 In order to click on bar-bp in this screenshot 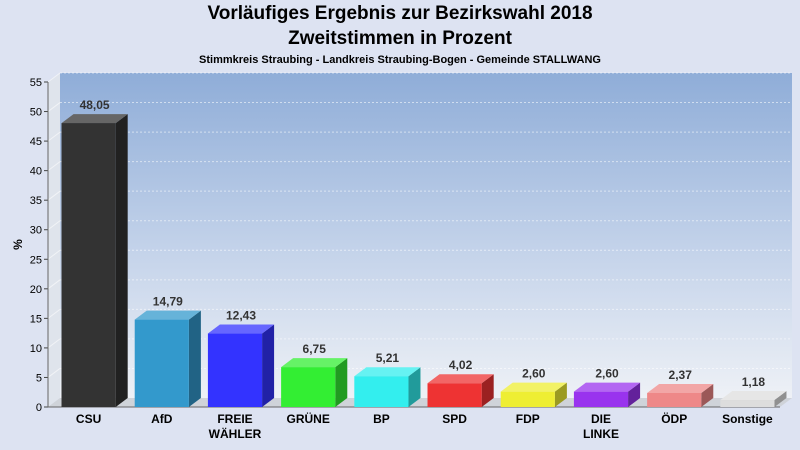, I will do `click(387, 387)`.